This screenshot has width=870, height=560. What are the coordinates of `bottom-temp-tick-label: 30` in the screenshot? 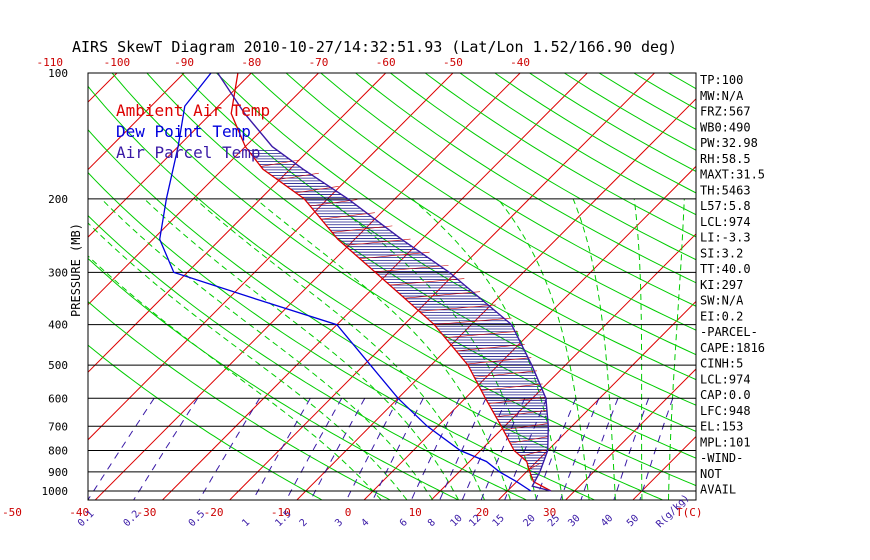 It's located at (549, 512).